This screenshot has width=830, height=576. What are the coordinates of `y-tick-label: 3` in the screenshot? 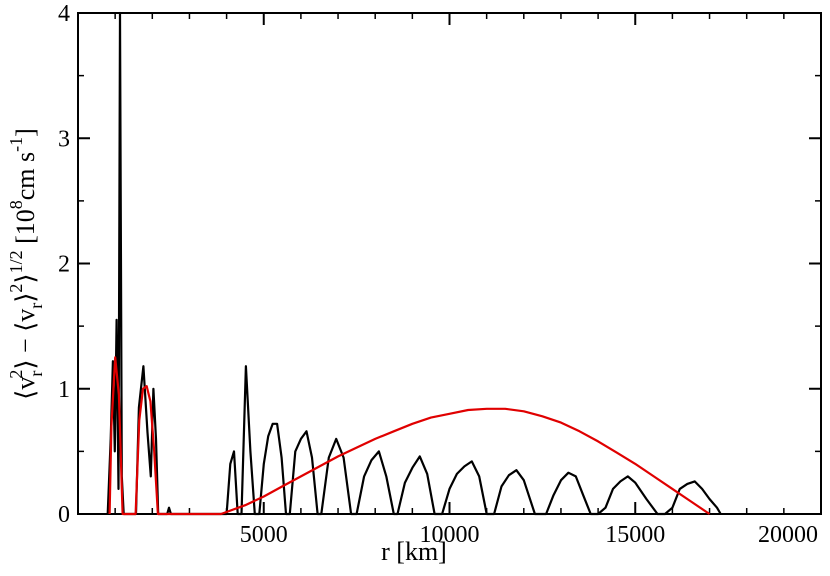 It's located at (64, 139).